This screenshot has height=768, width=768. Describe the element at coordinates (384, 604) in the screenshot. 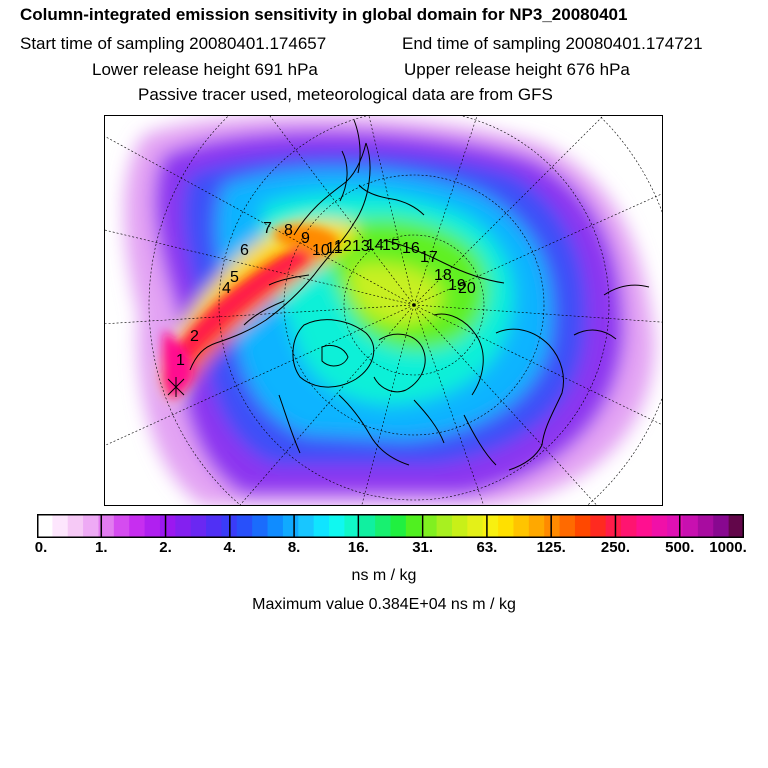

I see `max-value-label: Maximum value 0.384E+04 ns m / kg` at that location.